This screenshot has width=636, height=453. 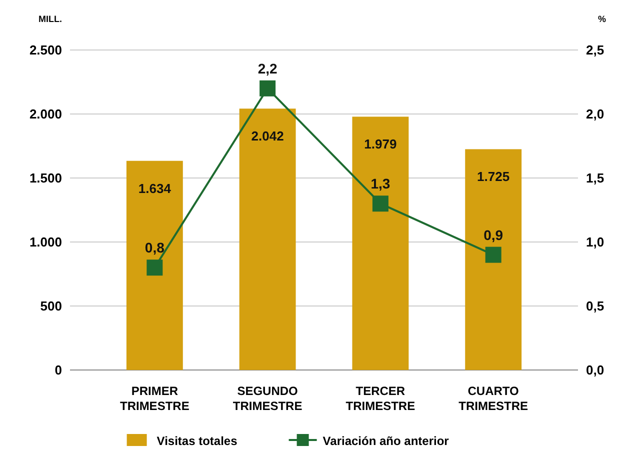 What do you see at coordinates (155, 398) in the screenshot?
I see `x-tick-label: PRIMER TRIMESTRE` at bounding box center [155, 398].